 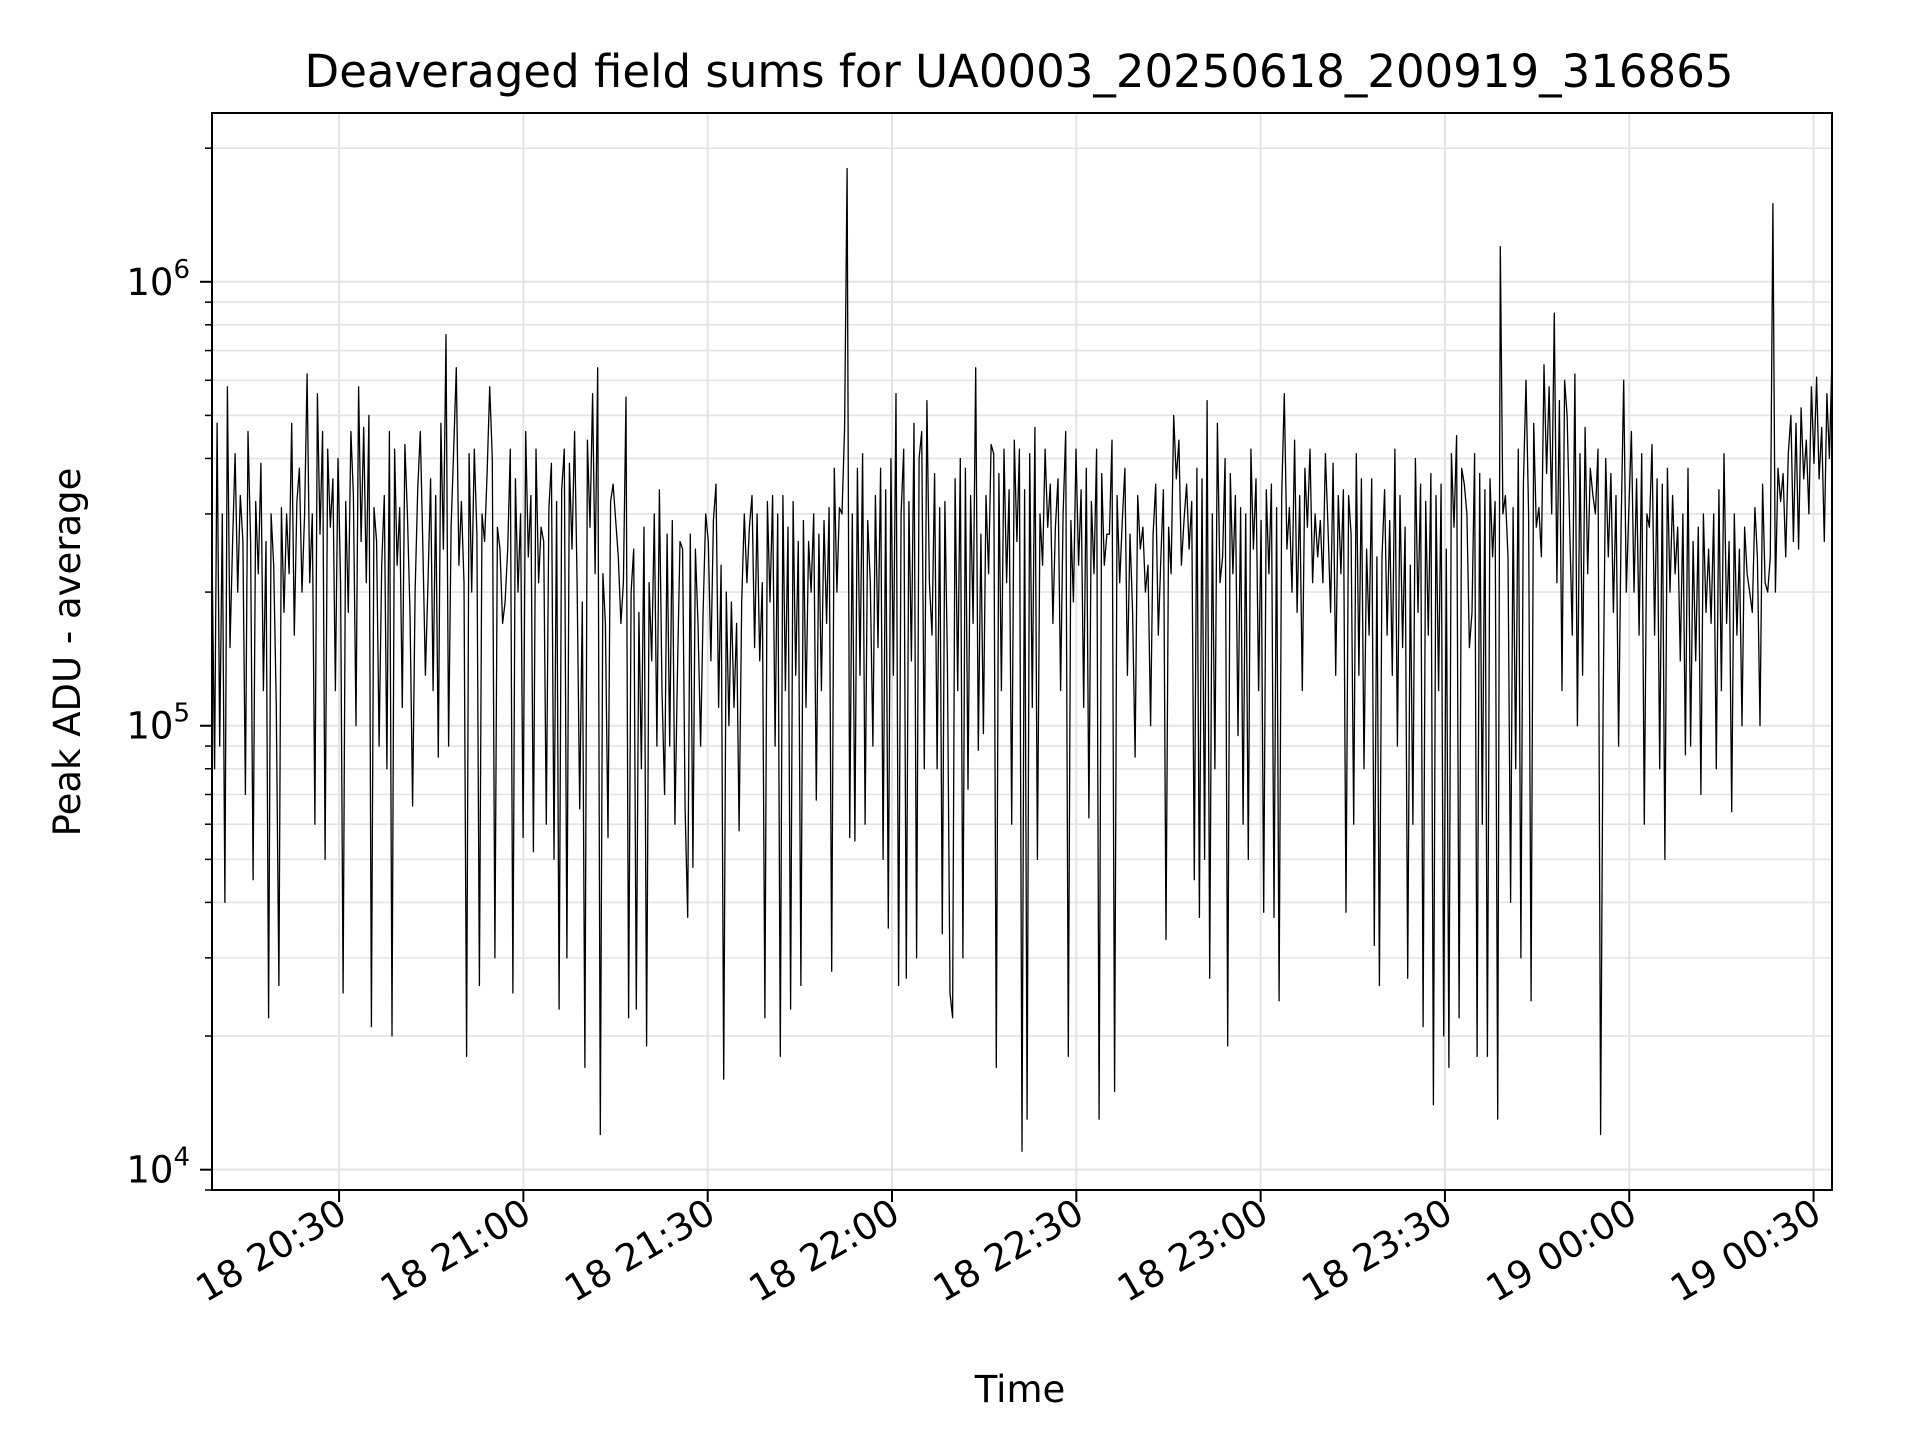 I want to click on y-axis-label: Peak ADU - average, so click(x=67, y=652).